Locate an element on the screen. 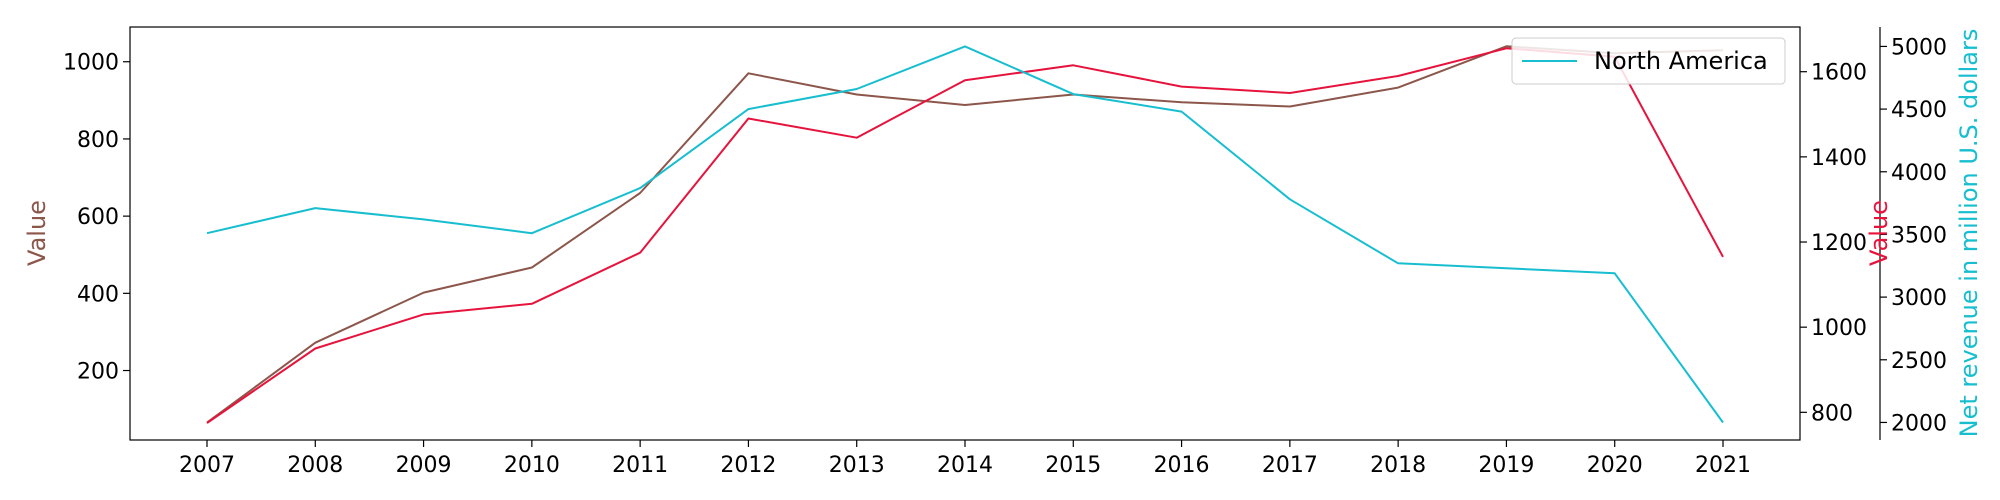  right2-y-axis: 2000 2500 3000 3500 4000 4500 5000 is located at coordinates (1913, 235).